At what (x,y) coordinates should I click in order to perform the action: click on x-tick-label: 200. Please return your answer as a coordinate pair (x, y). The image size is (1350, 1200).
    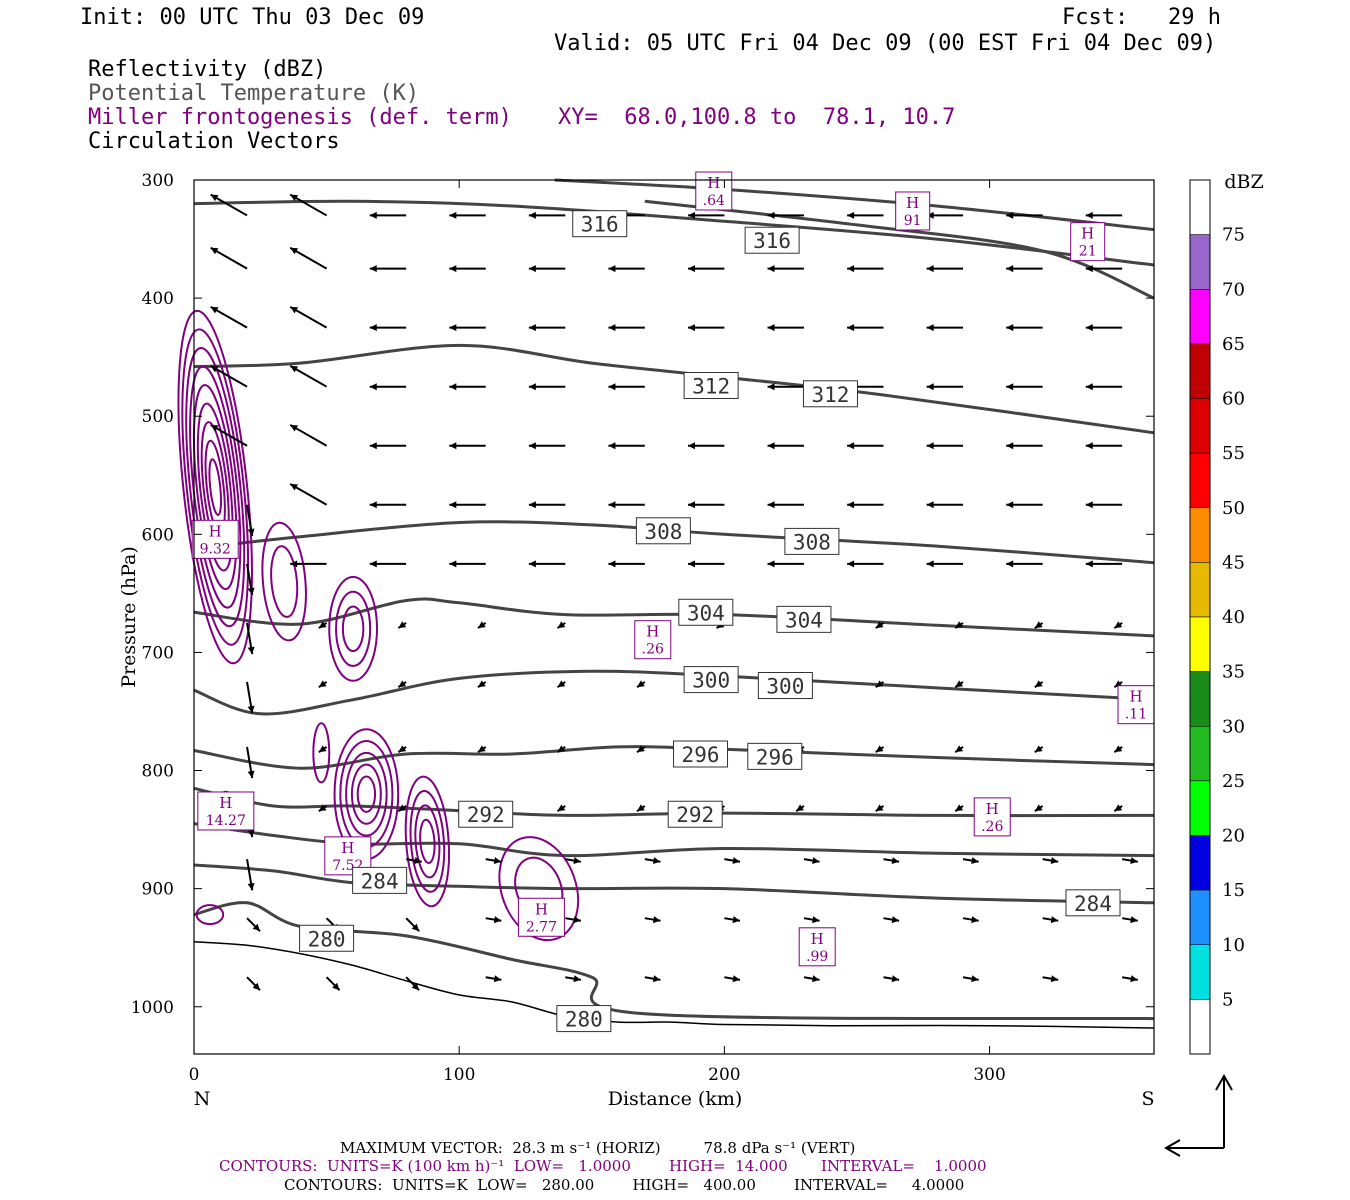
    Looking at the image, I should click on (724, 1075).